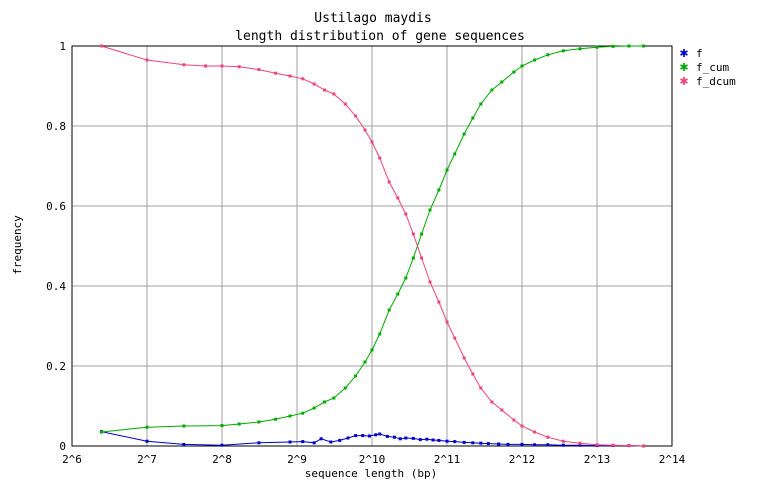  I want to click on y-tick-label: 0, so click(62, 446).